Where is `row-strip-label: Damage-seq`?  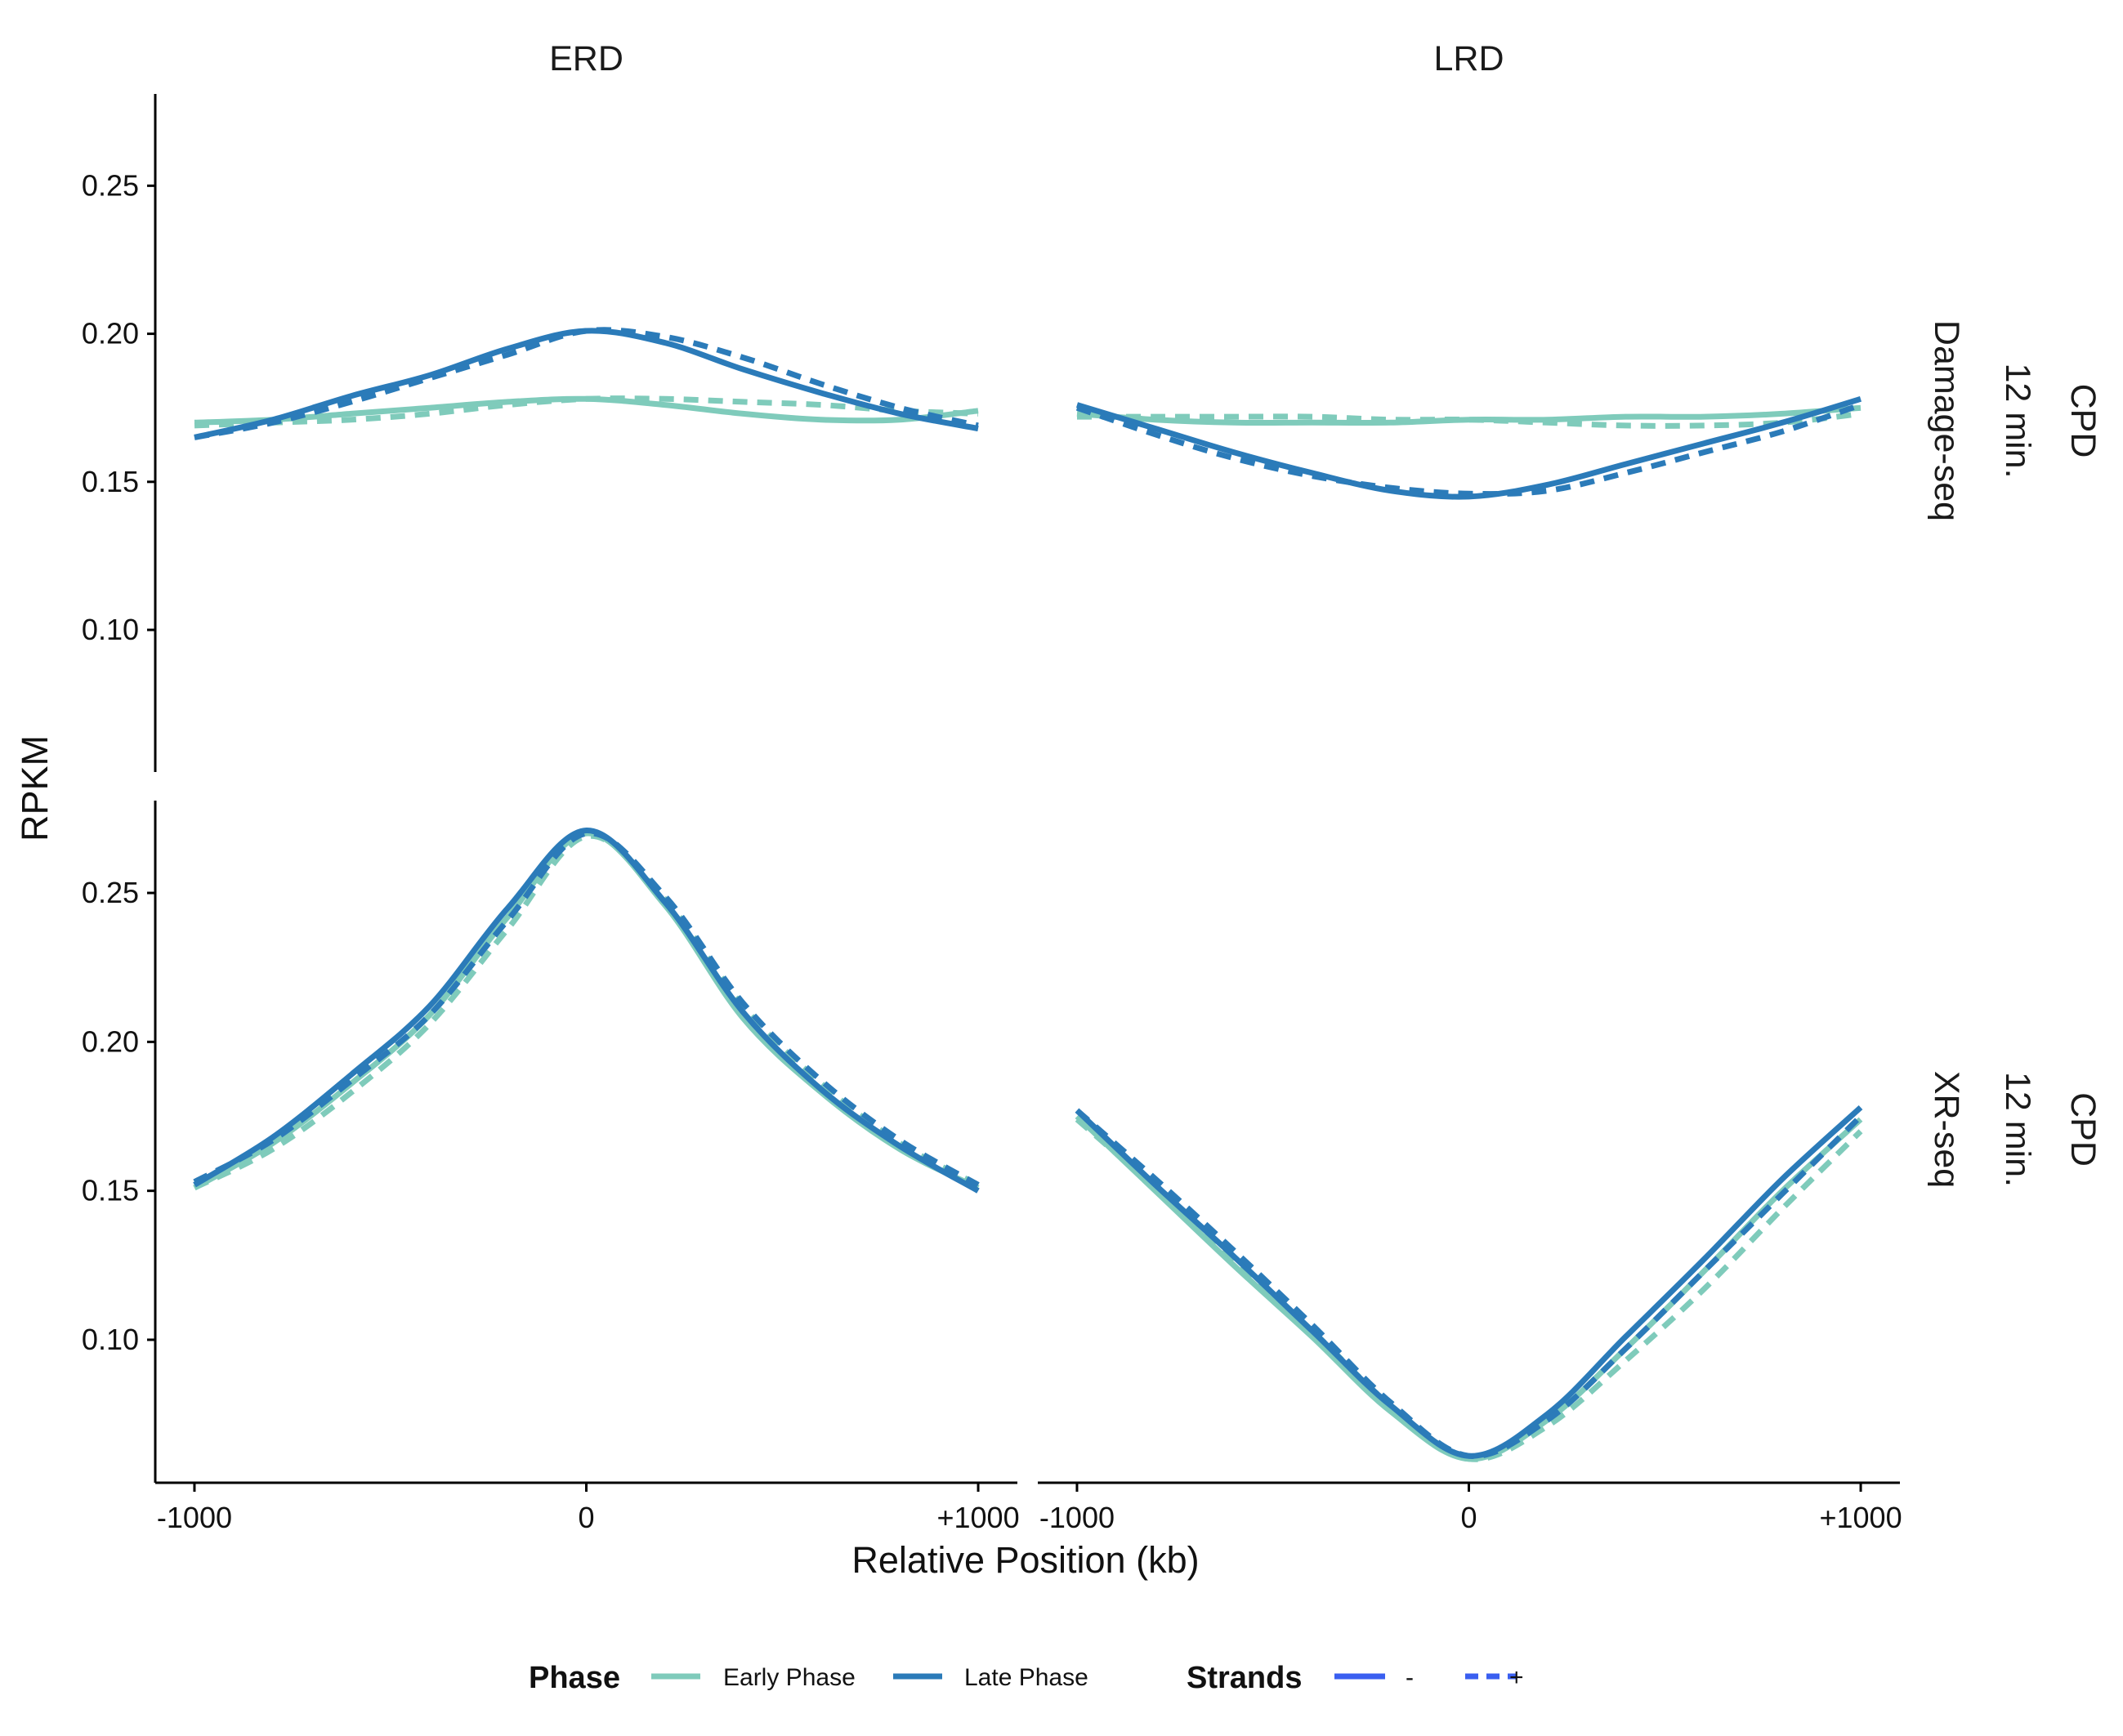
row-strip-label: Damage-seq is located at coordinates (1947, 421).